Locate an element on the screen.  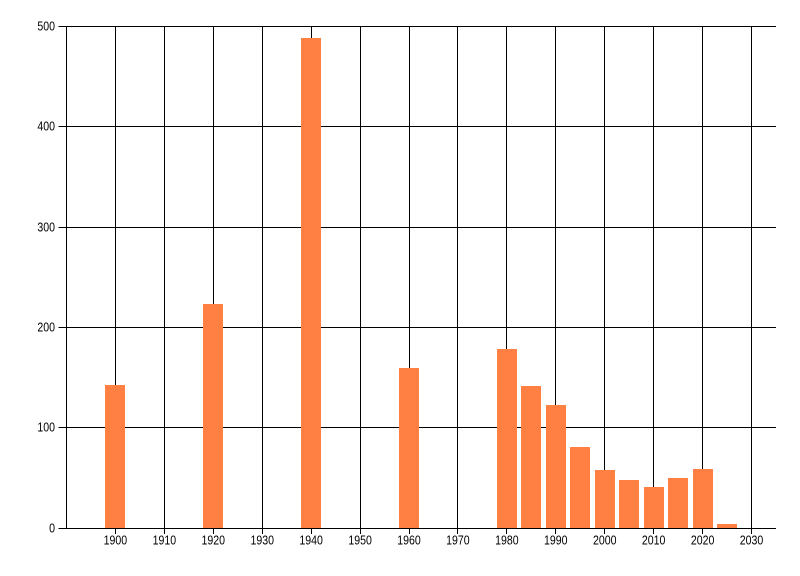
svg-text: 1990 is located at coordinates (556, 540).